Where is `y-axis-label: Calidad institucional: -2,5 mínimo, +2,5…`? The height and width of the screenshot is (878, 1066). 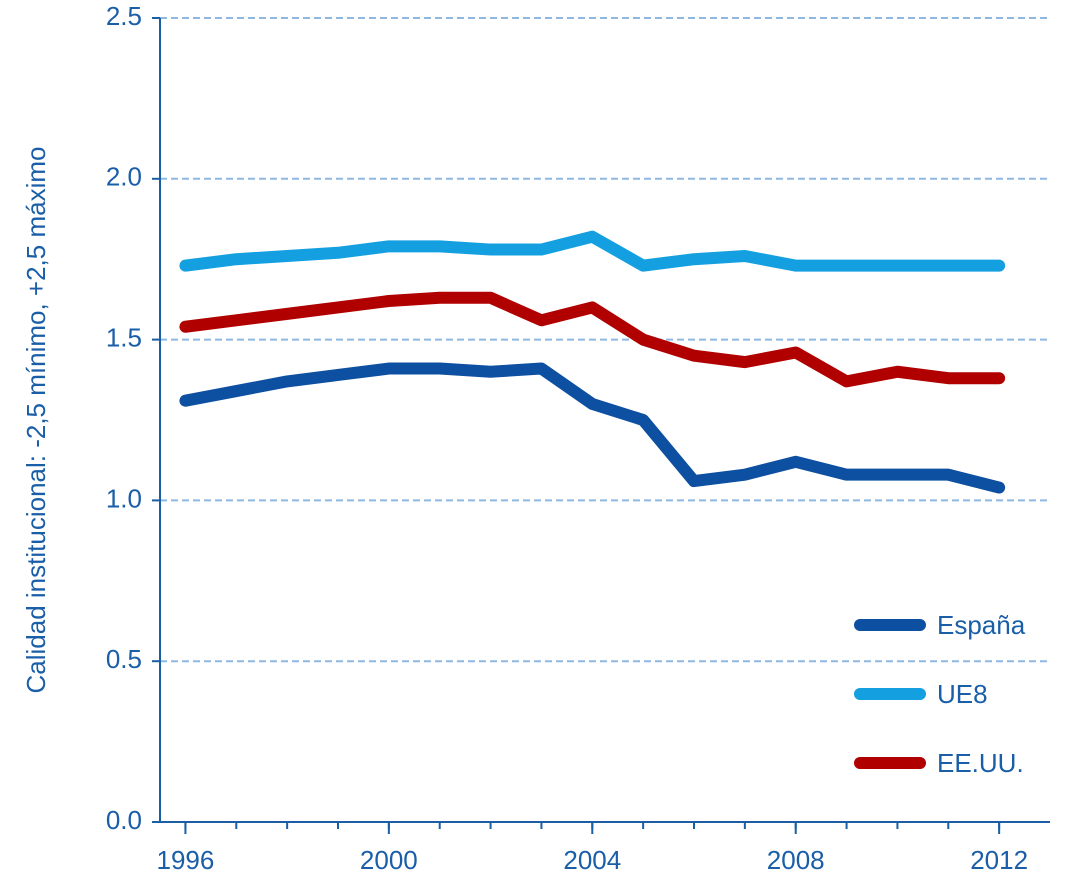
y-axis-label: Calidad institucional: -2,5 mínimo, +2,5… is located at coordinates (36, 420).